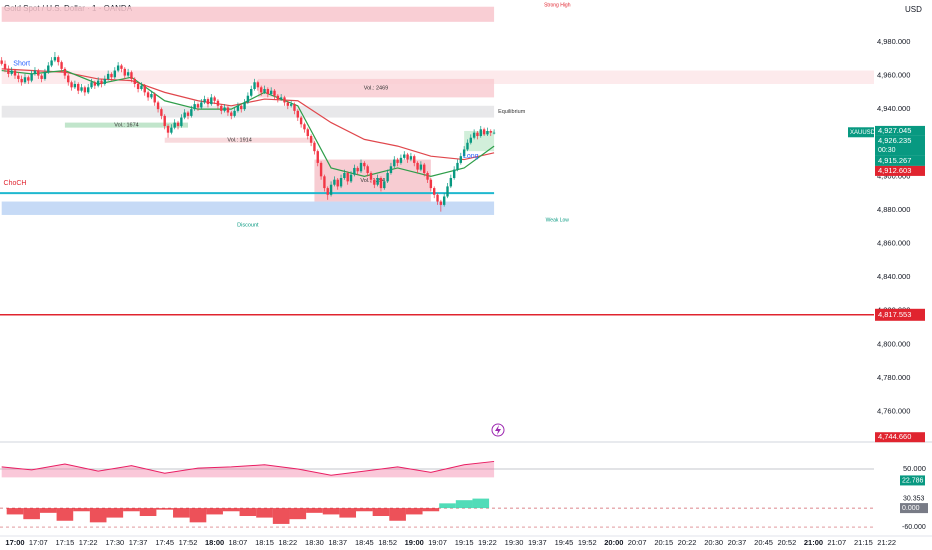 Image resolution: width=932 pixels, height=550 pixels. What do you see at coordinates (21, 64) in the screenshot?
I see `annotation: Short` at bounding box center [21, 64].